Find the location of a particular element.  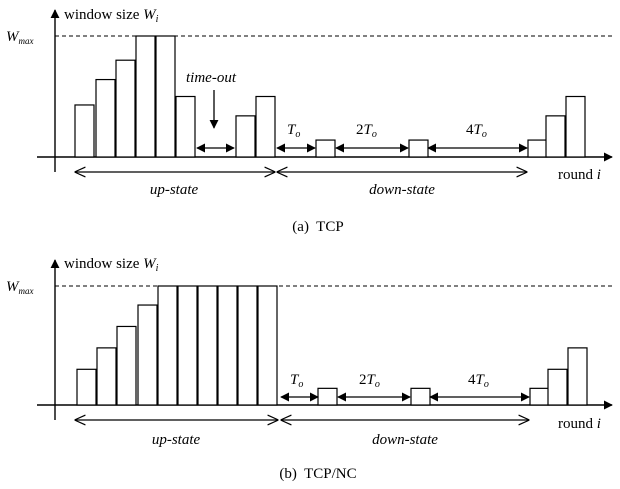

caption-b: (b) TCP/NC is located at coordinates (317, 474).